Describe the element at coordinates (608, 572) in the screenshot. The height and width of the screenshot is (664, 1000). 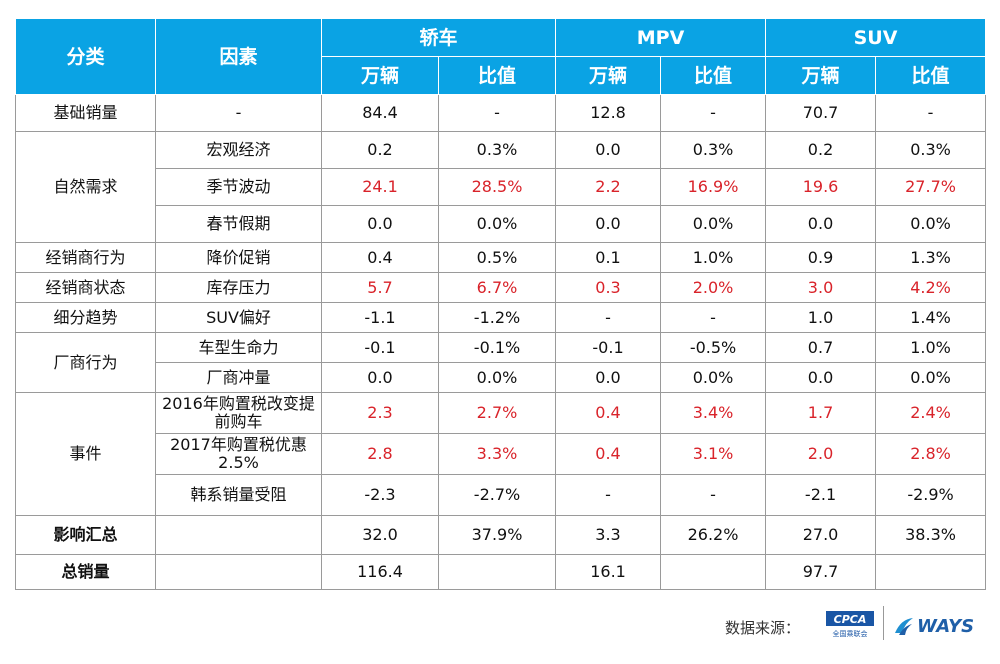
I see `value-cell: 16.1` at that location.